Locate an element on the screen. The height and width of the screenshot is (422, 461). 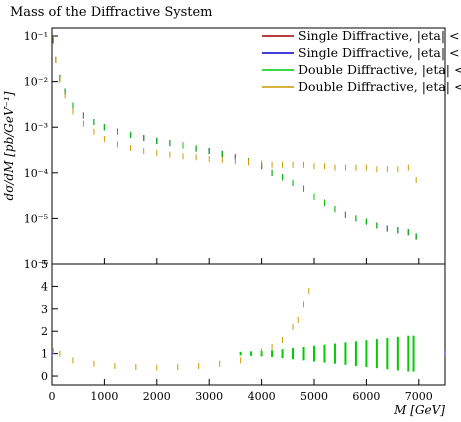
chart-title: Mass of the Diffractive System is located at coordinates (111, 12).